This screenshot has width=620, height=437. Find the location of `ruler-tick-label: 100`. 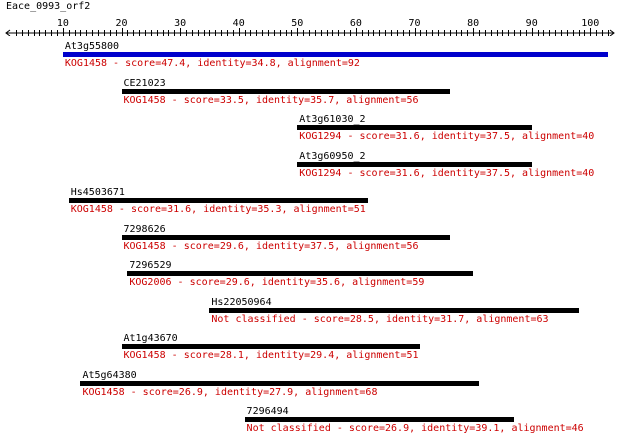

ruler-tick-label: 100 is located at coordinates (590, 23).